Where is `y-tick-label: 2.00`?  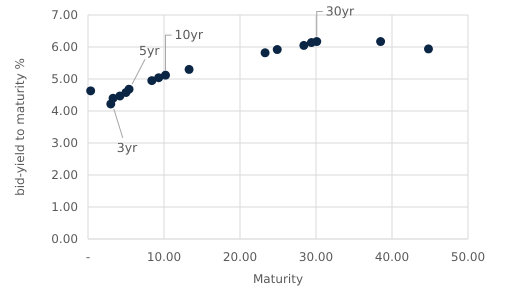
y-tick-label: 2.00 is located at coordinates (64, 175).